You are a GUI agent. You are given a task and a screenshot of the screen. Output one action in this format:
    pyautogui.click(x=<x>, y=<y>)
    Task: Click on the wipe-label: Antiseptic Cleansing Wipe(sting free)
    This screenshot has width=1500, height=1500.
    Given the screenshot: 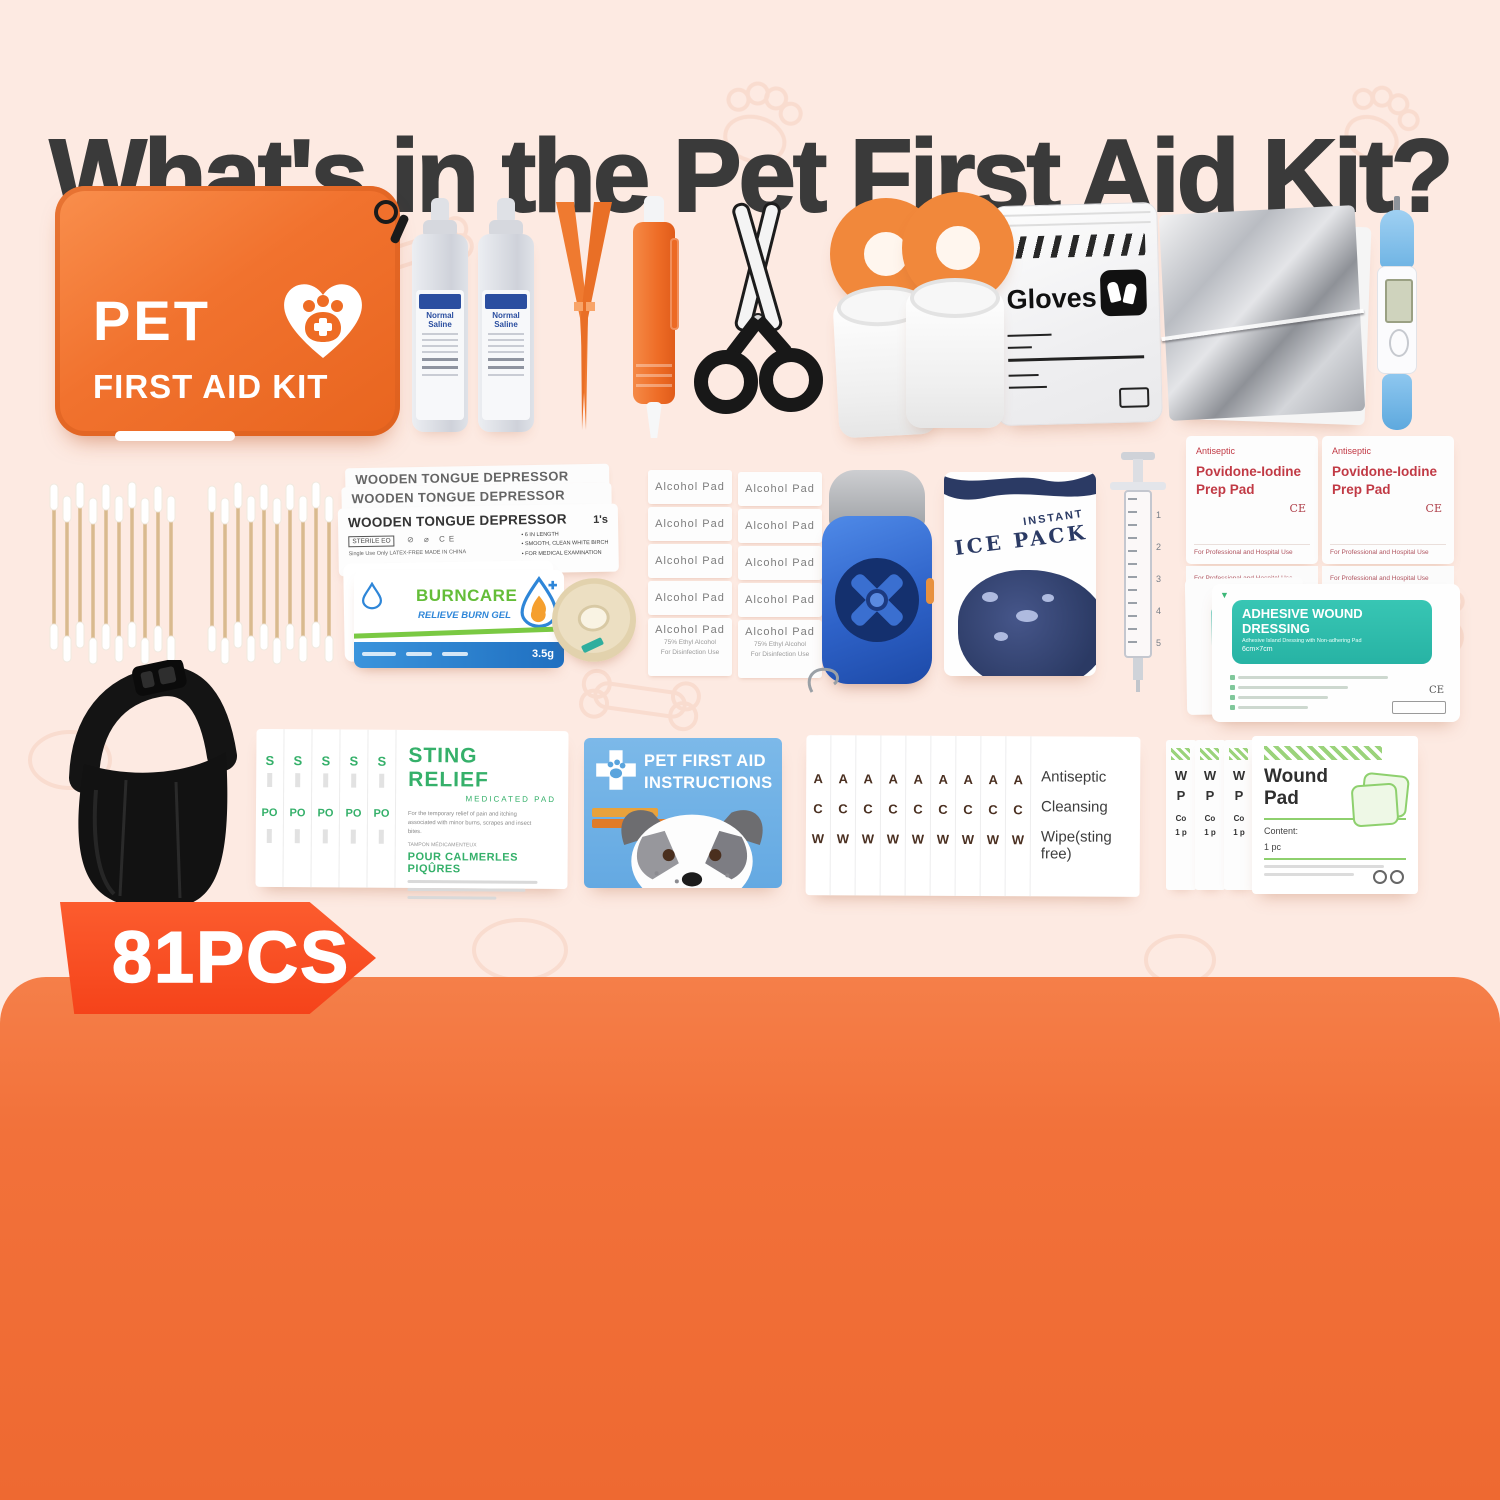 What is the action you would take?
    pyautogui.click(x=1076, y=815)
    